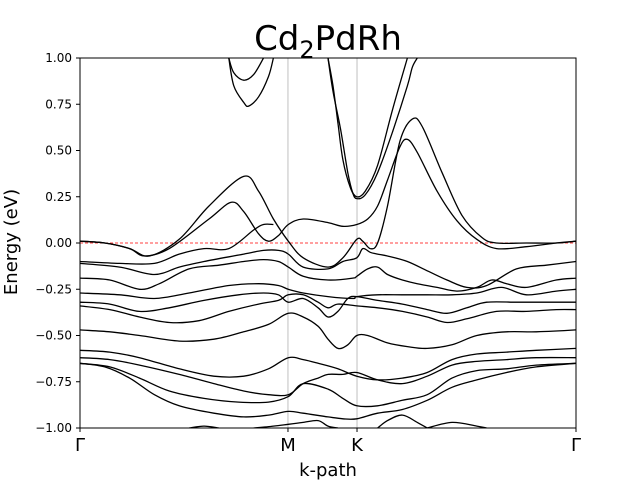  Describe the element at coordinates (357, 445) in the screenshot. I see `x-tick-label: K` at that location.